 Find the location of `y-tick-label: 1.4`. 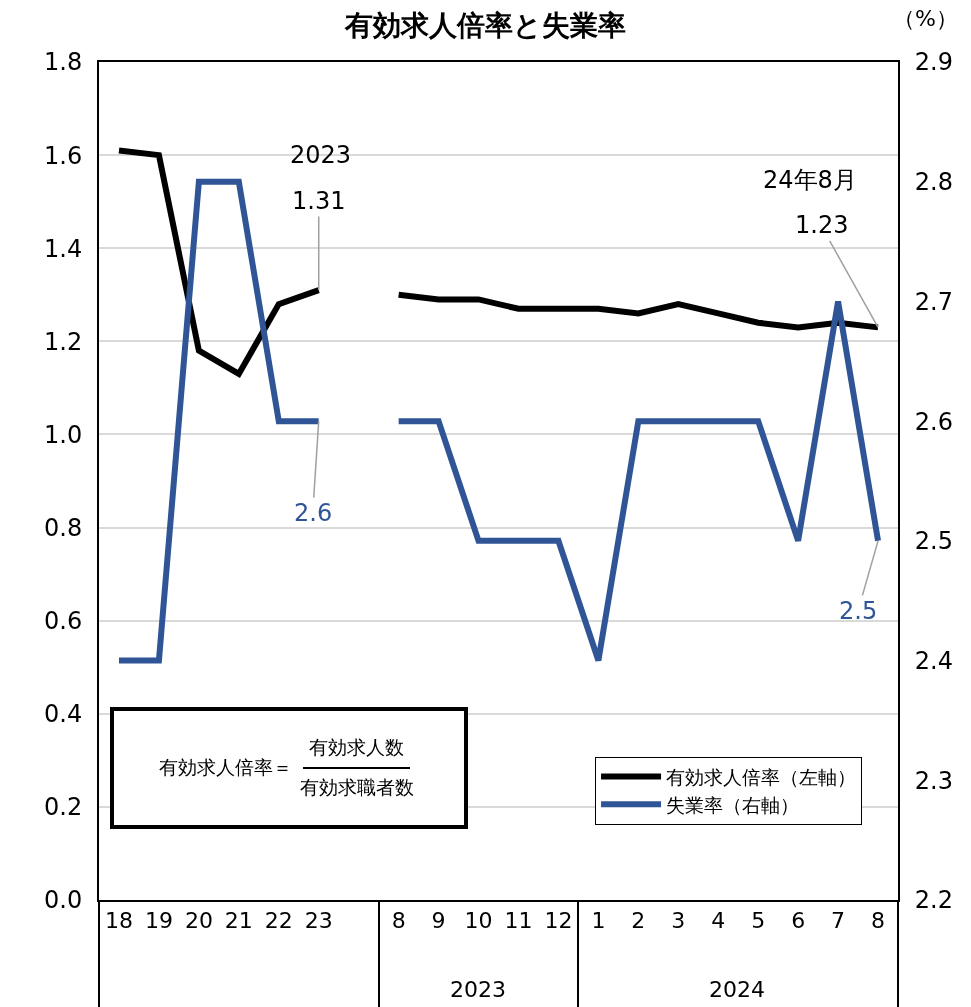

y-tick-label: 1.4 is located at coordinates (63, 248).